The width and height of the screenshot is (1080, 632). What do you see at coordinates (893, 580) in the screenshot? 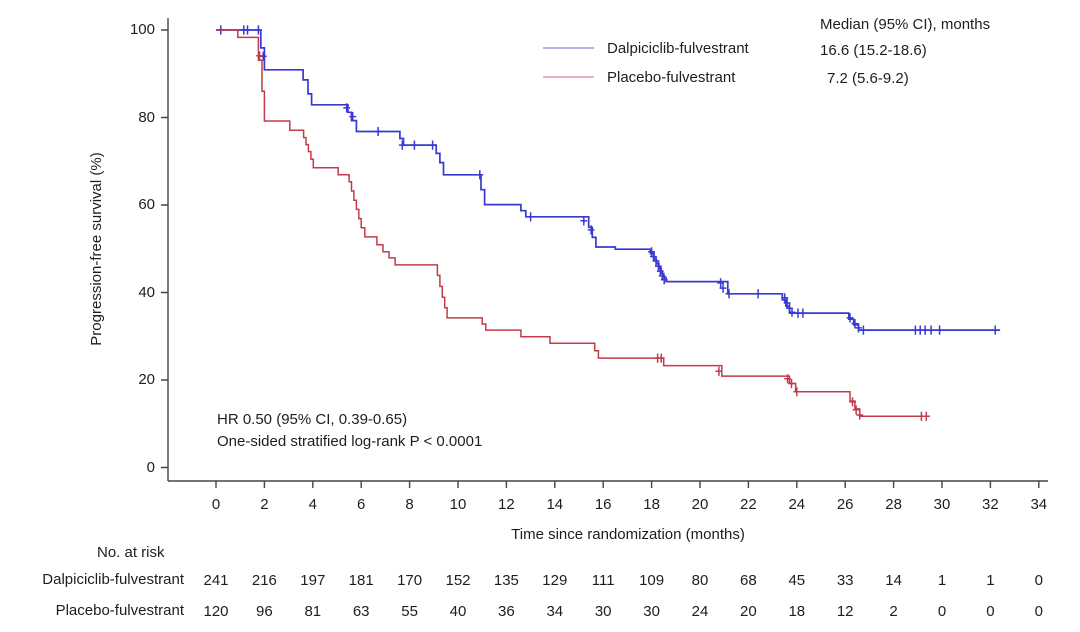
I see `at-risk-count: 14` at bounding box center [893, 580].